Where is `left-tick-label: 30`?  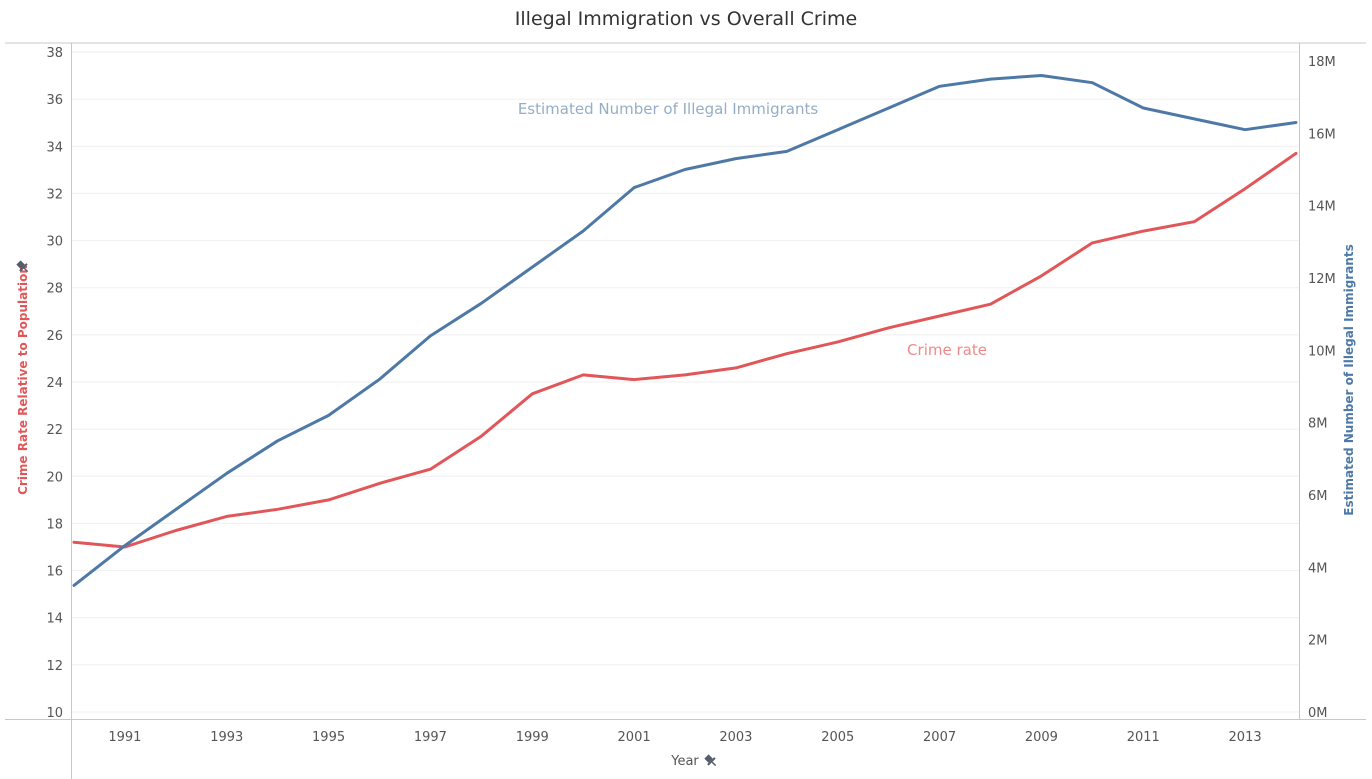
left-tick-label: 30 is located at coordinates (54, 242).